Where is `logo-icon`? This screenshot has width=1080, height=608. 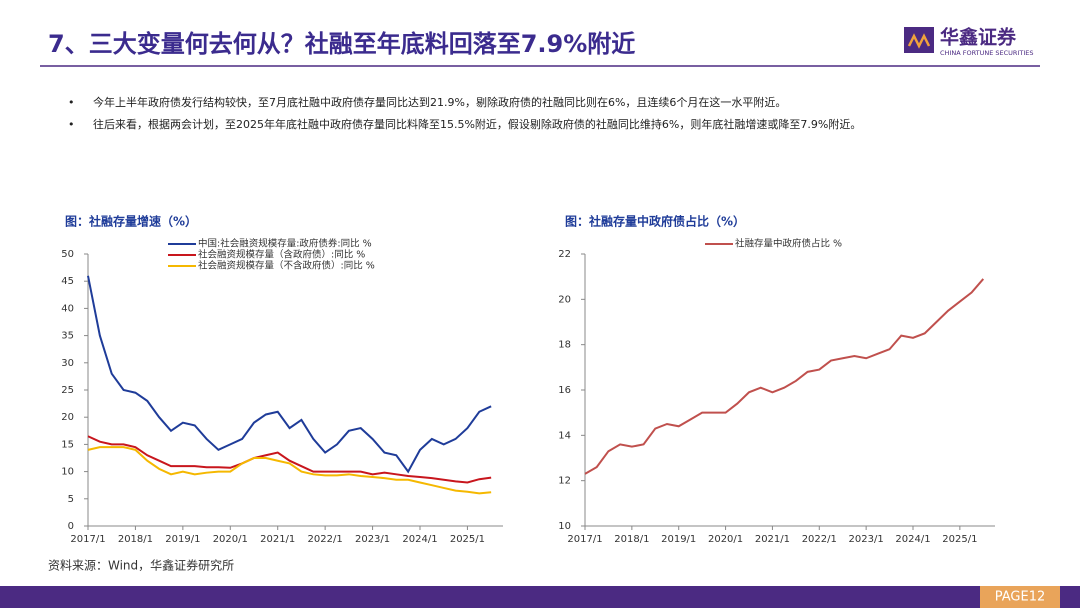 logo-icon is located at coordinates (919, 40).